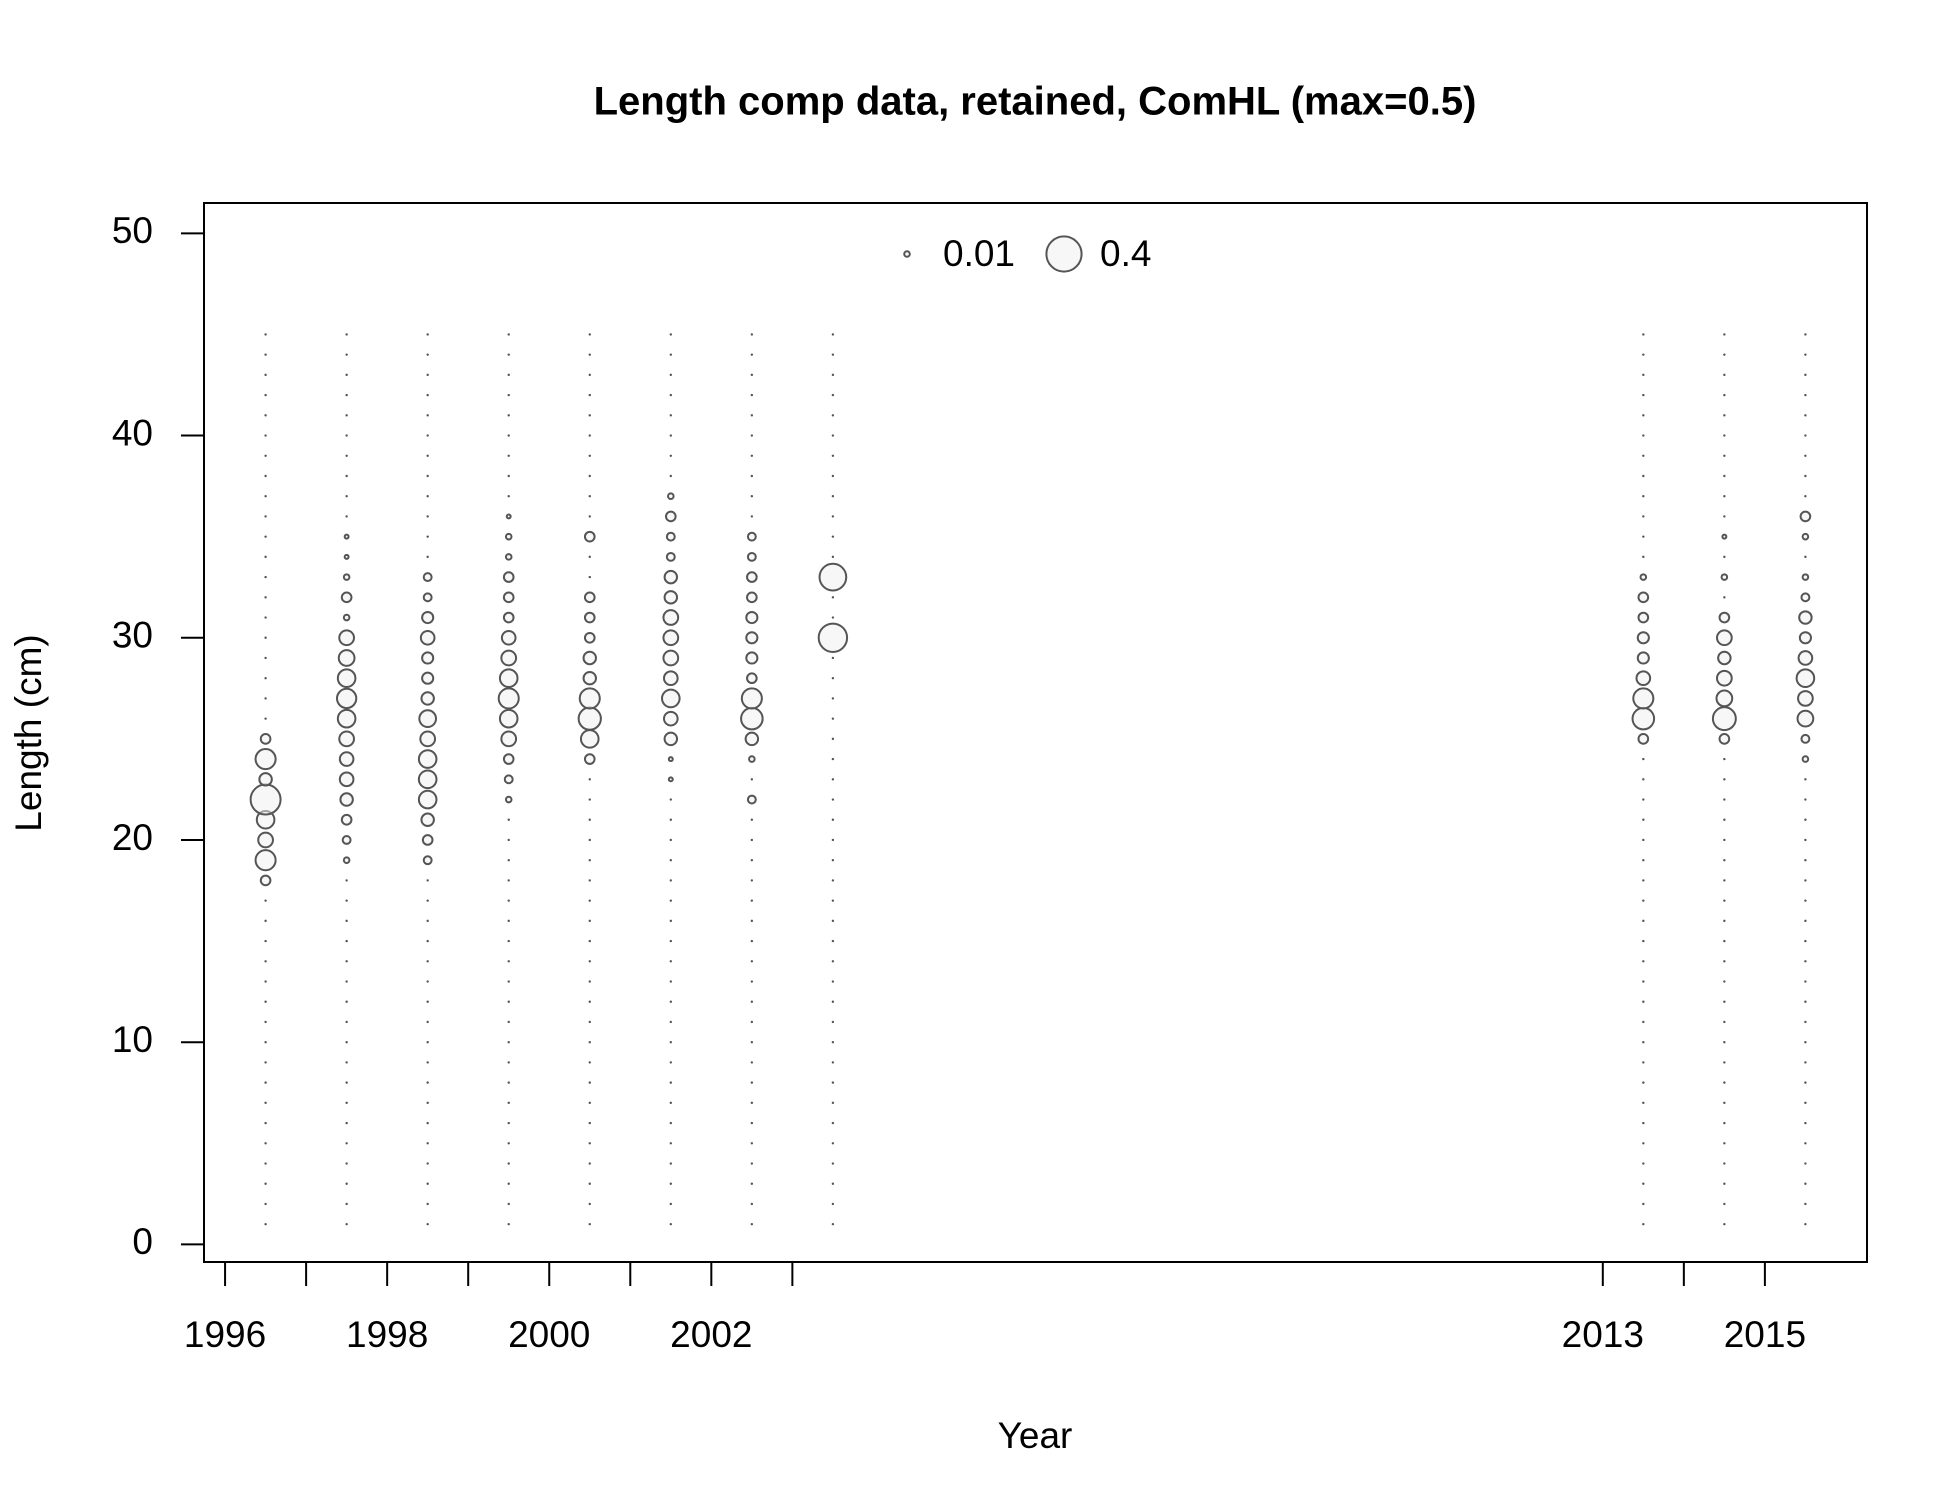 The width and height of the screenshot is (1950, 1500). I want to click on y-tick-label: 10, so click(132, 1039).